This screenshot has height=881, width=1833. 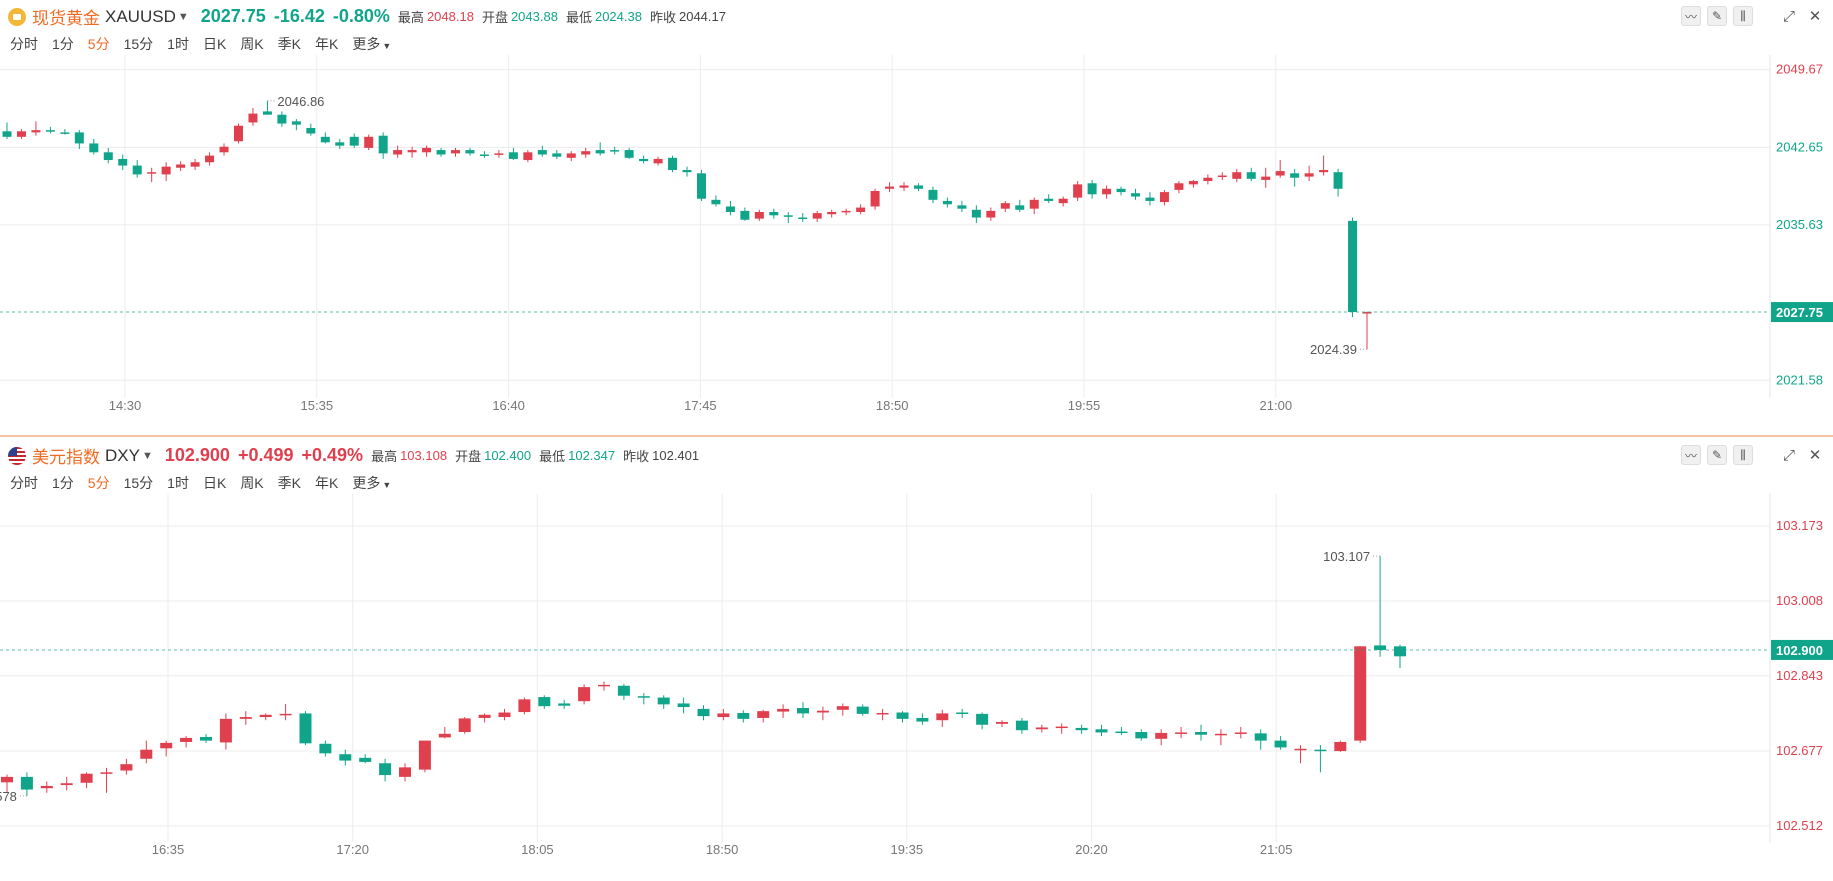 I want to click on annotation-high: 103.107, so click(x=1346, y=556).